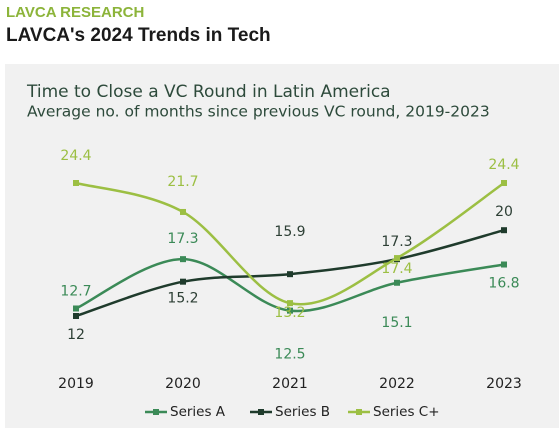 The width and height of the screenshot is (559, 428). Describe the element at coordinates (75, 12) in the screenshot. I see `kicker: LAVCA RESEARCH` at that location.